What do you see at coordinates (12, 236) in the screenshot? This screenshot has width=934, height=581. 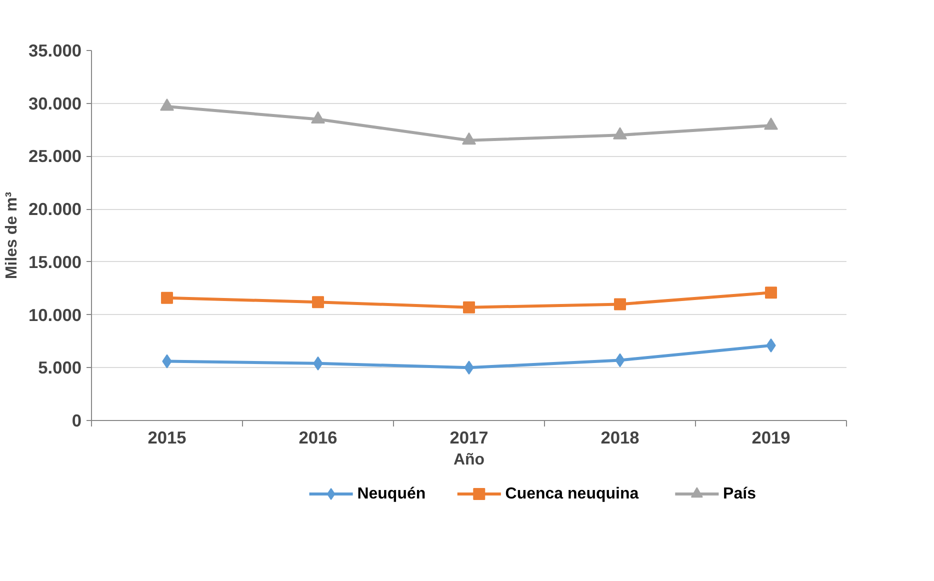 I see `y-axis-title: Miles de m³` at bounding box center [12, 236].